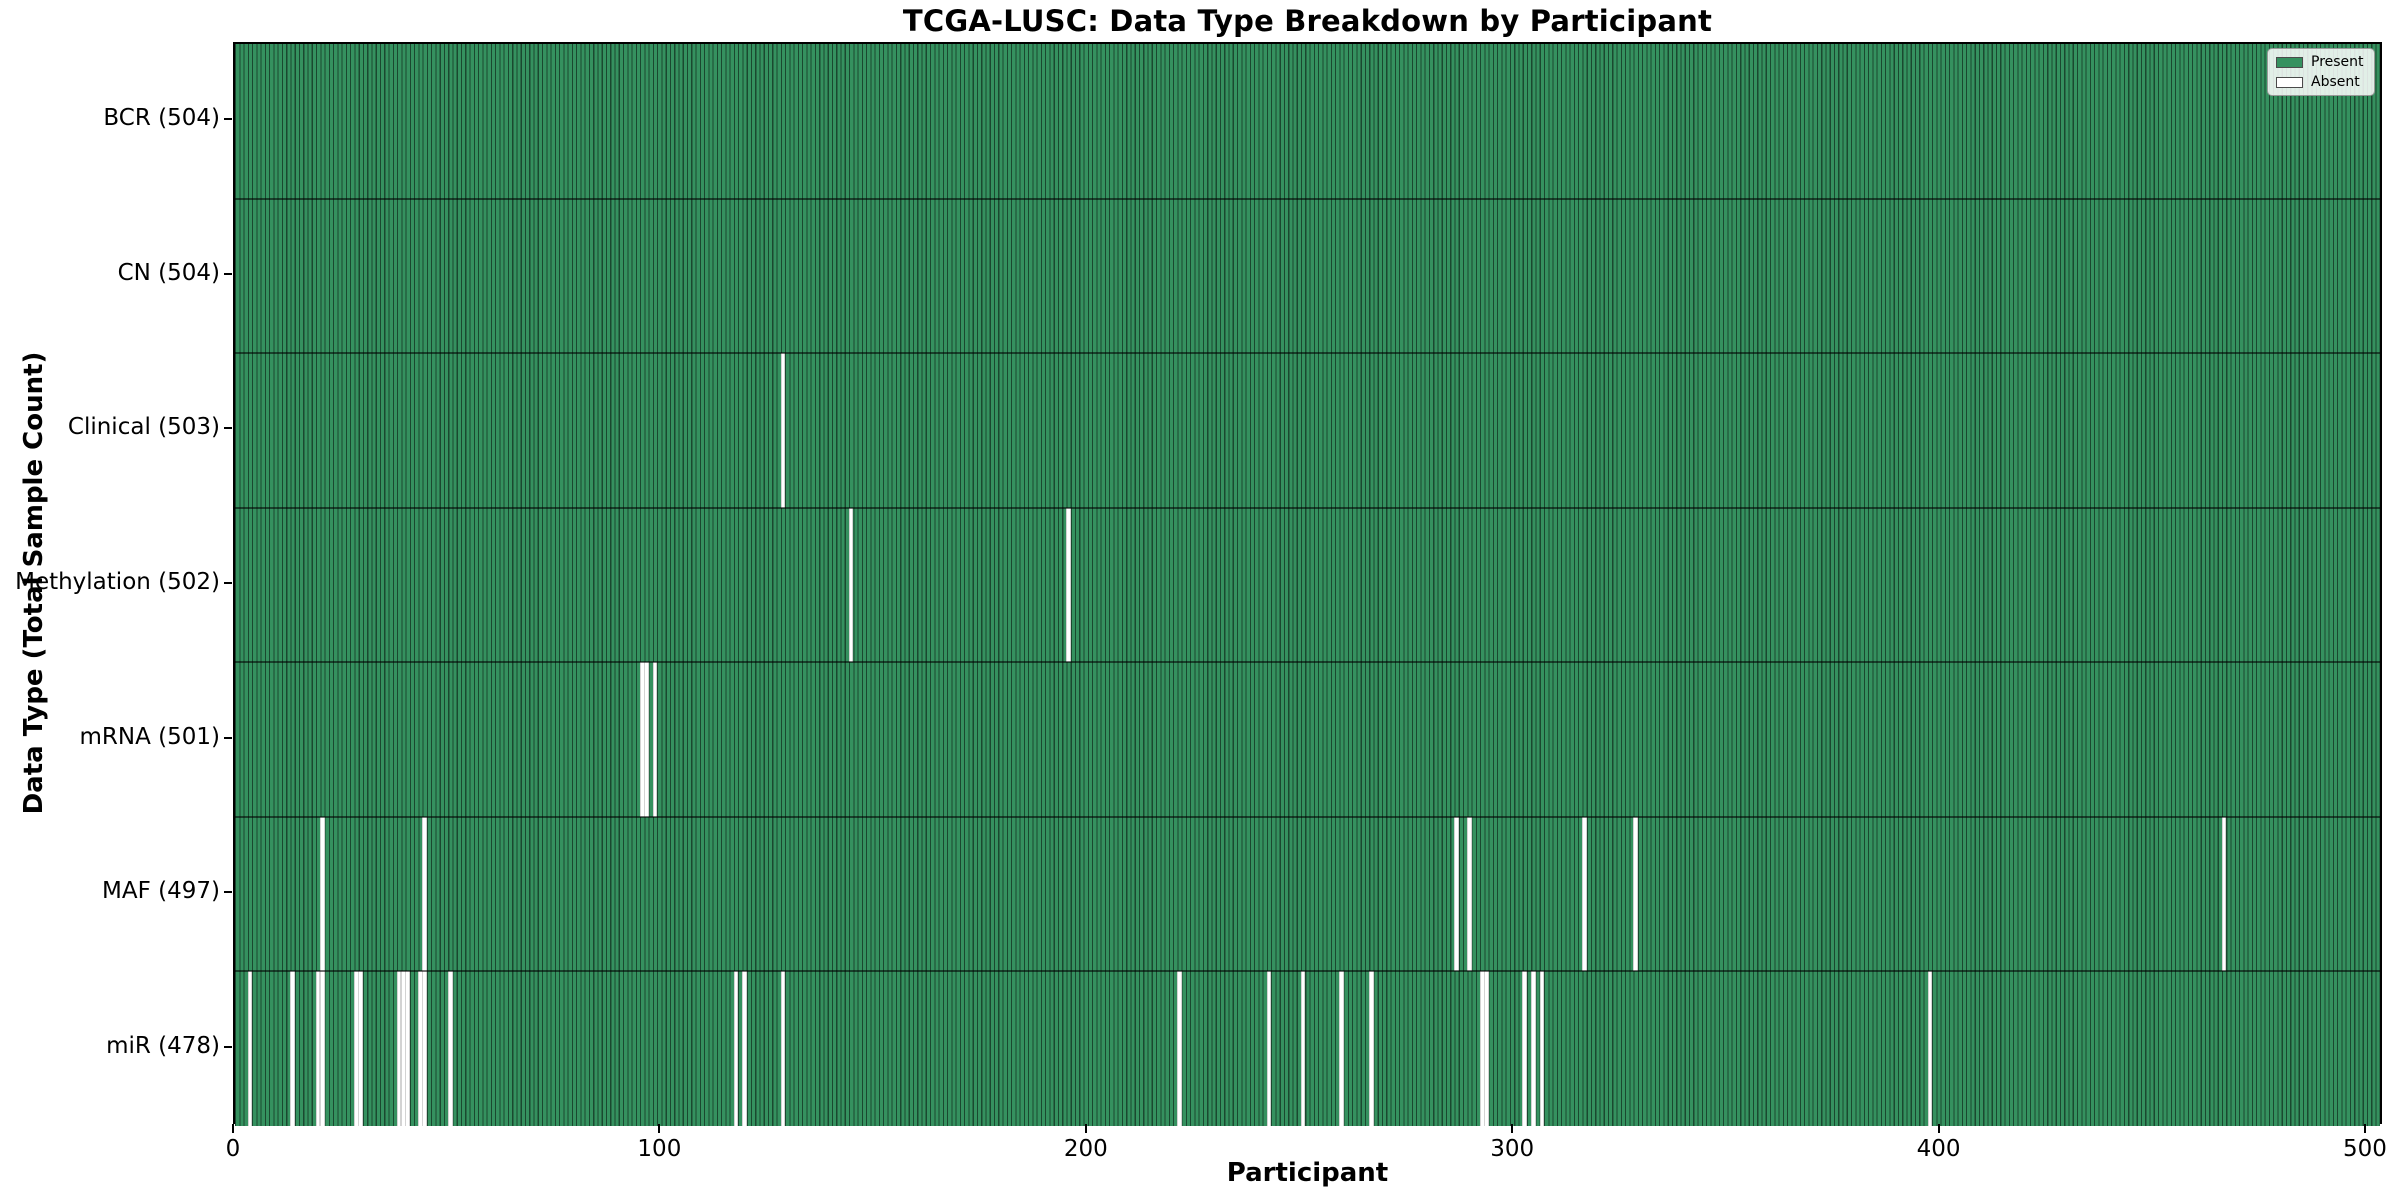 The height and width of the screenshot is (1200, 2400). What do you see at coordinates (117, 582) in the screenshot?
I see `y-tick-label: Methylation (502)` at bounding box center [117, 582].